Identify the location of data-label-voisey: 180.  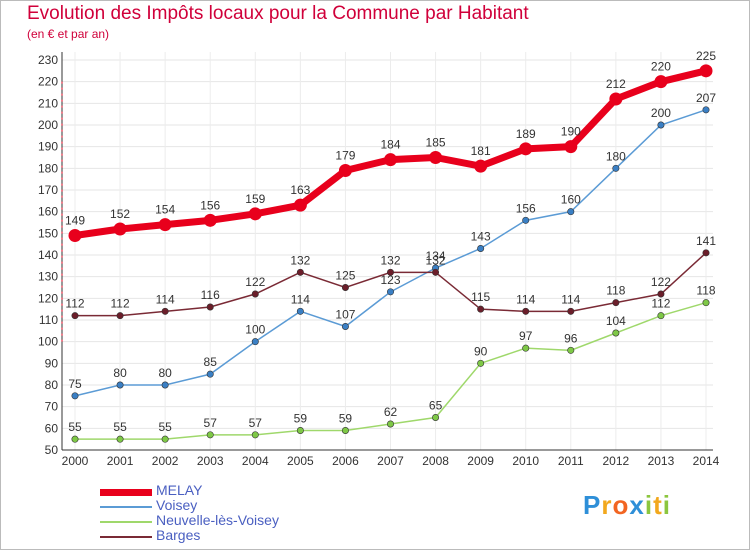
(616, 156).